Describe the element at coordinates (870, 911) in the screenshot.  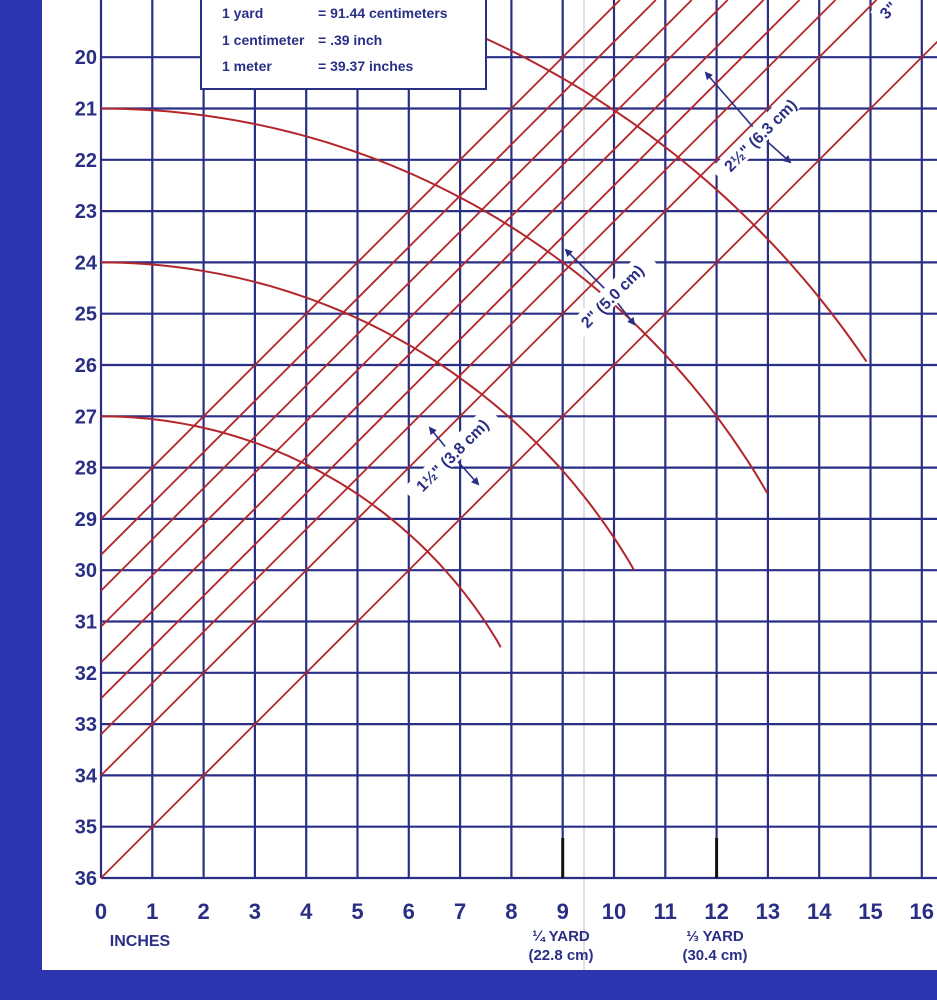
I see `x-axis-label: 15` at that location.